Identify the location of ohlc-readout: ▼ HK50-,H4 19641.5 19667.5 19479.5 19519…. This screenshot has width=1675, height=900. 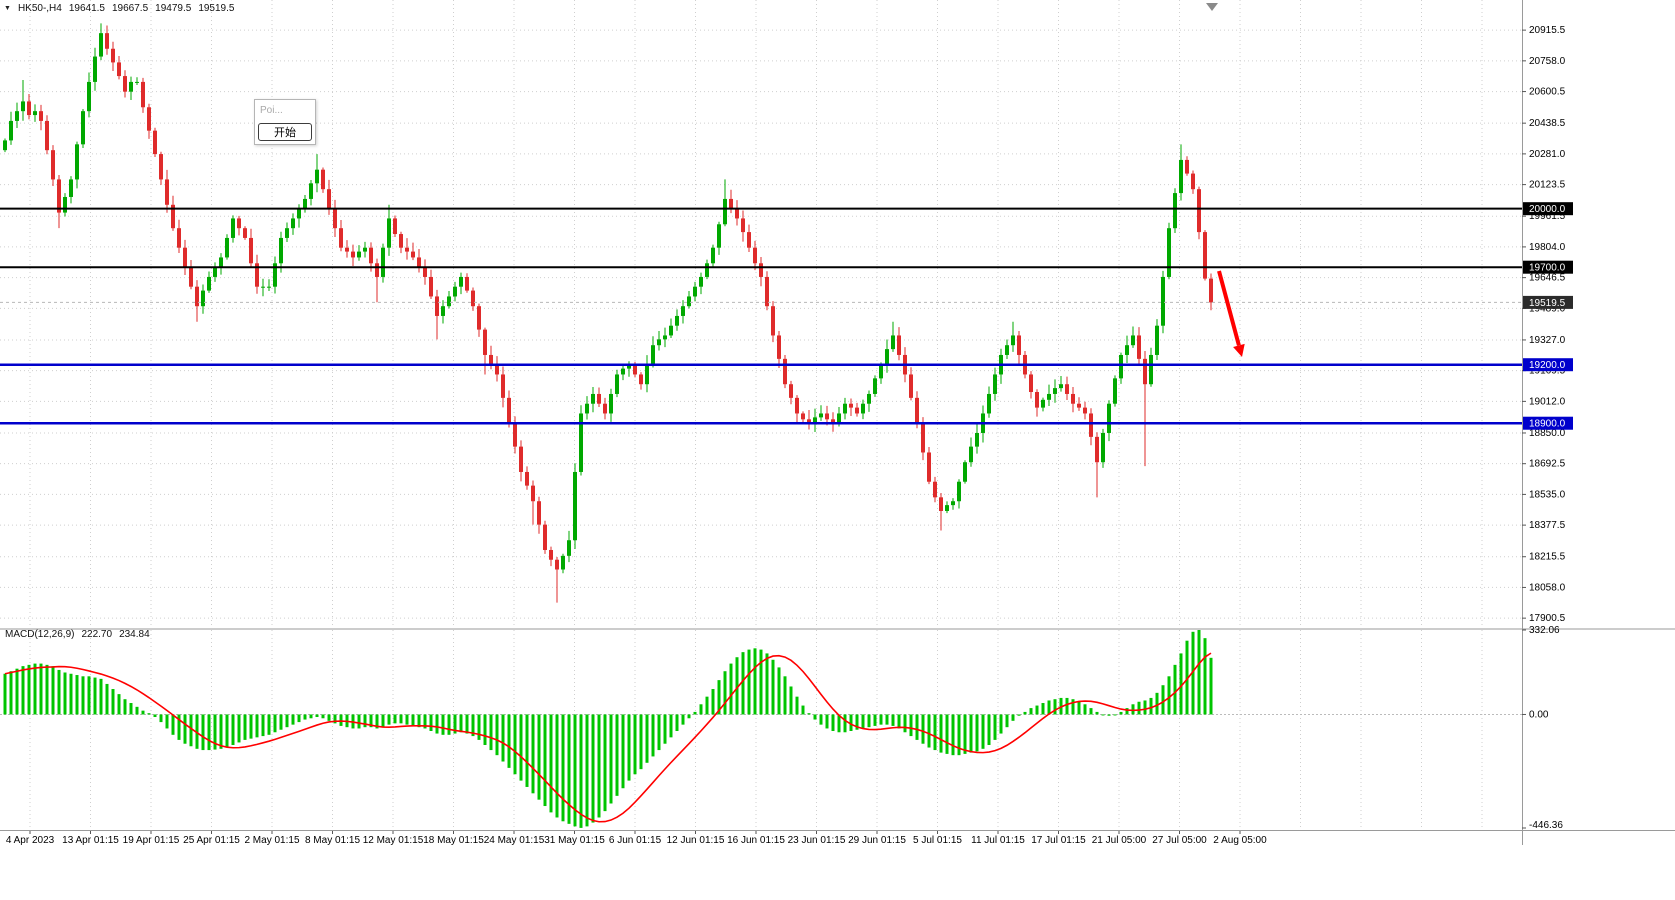
(119, 8).